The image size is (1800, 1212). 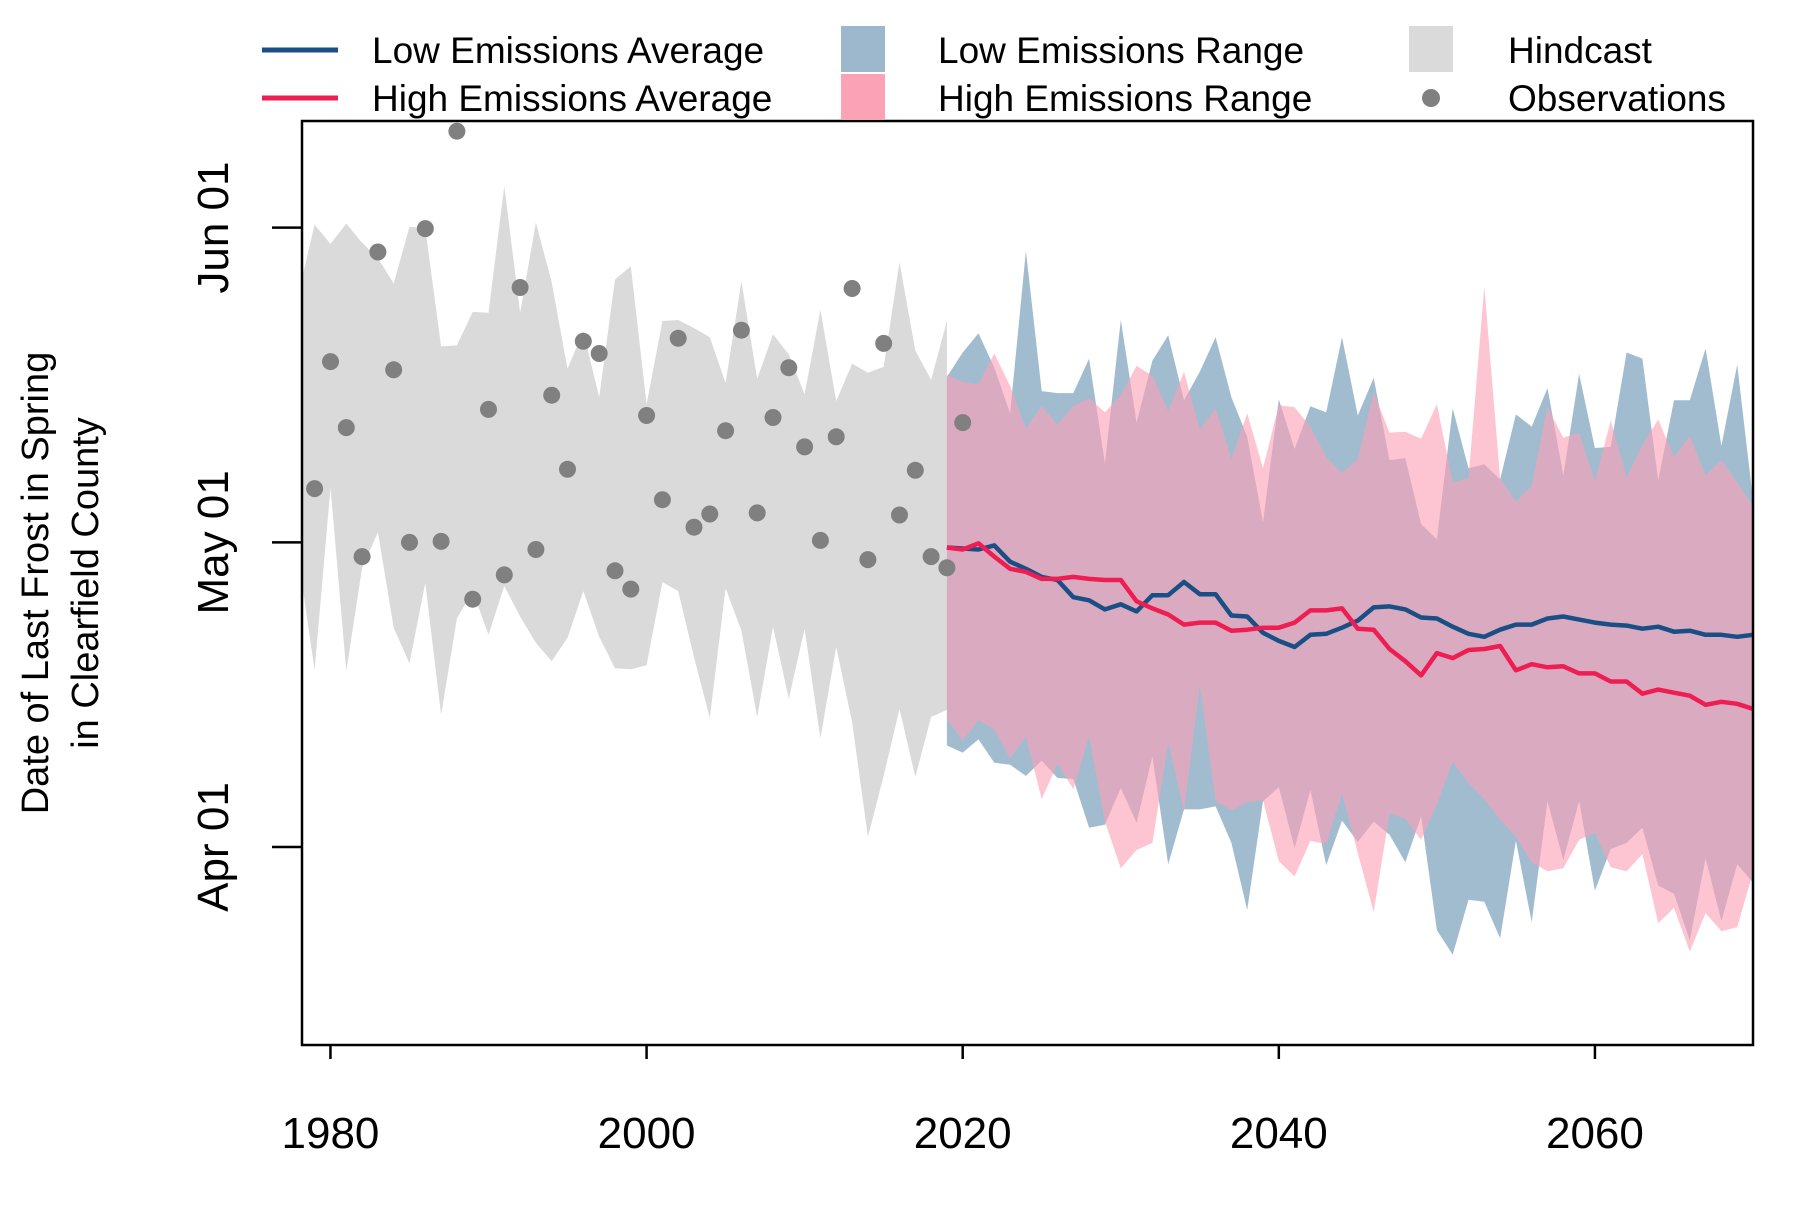 I want to click on legend-key-point, so click(x=1431, y=98).